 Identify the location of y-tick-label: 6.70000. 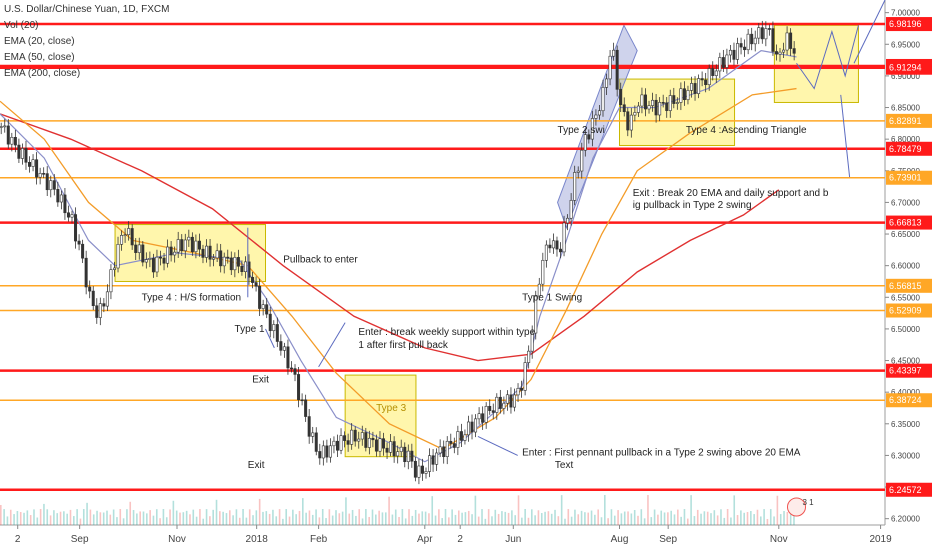
(905, 202).